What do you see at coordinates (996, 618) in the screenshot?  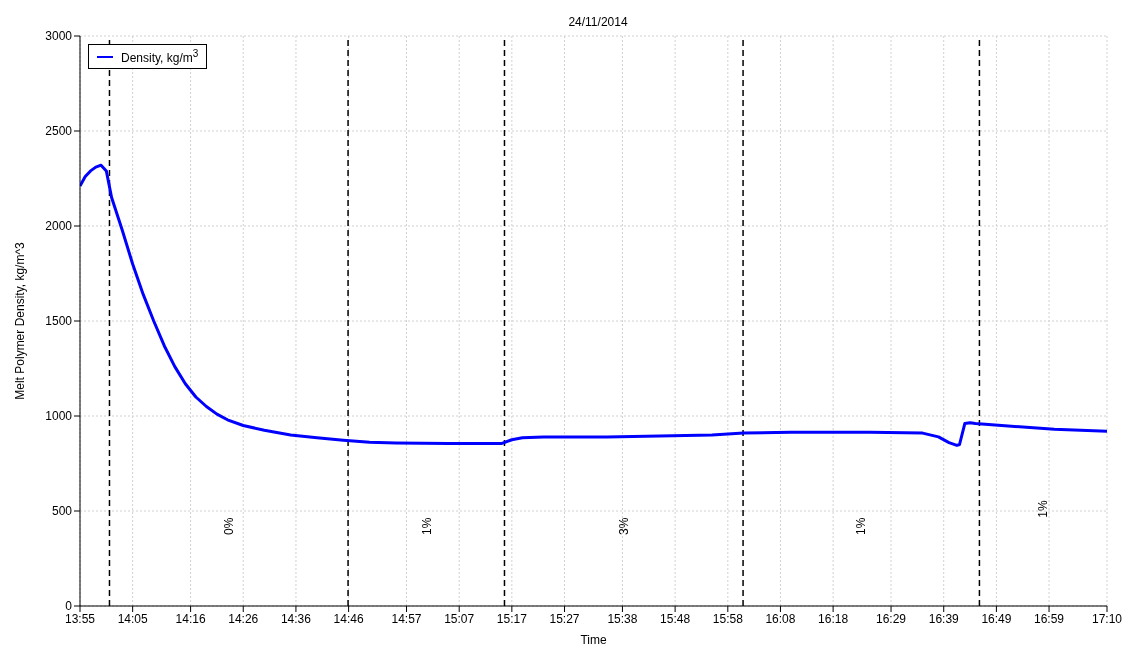 I see `x-tick-label: 16:49` at bounding box center [996, 618].